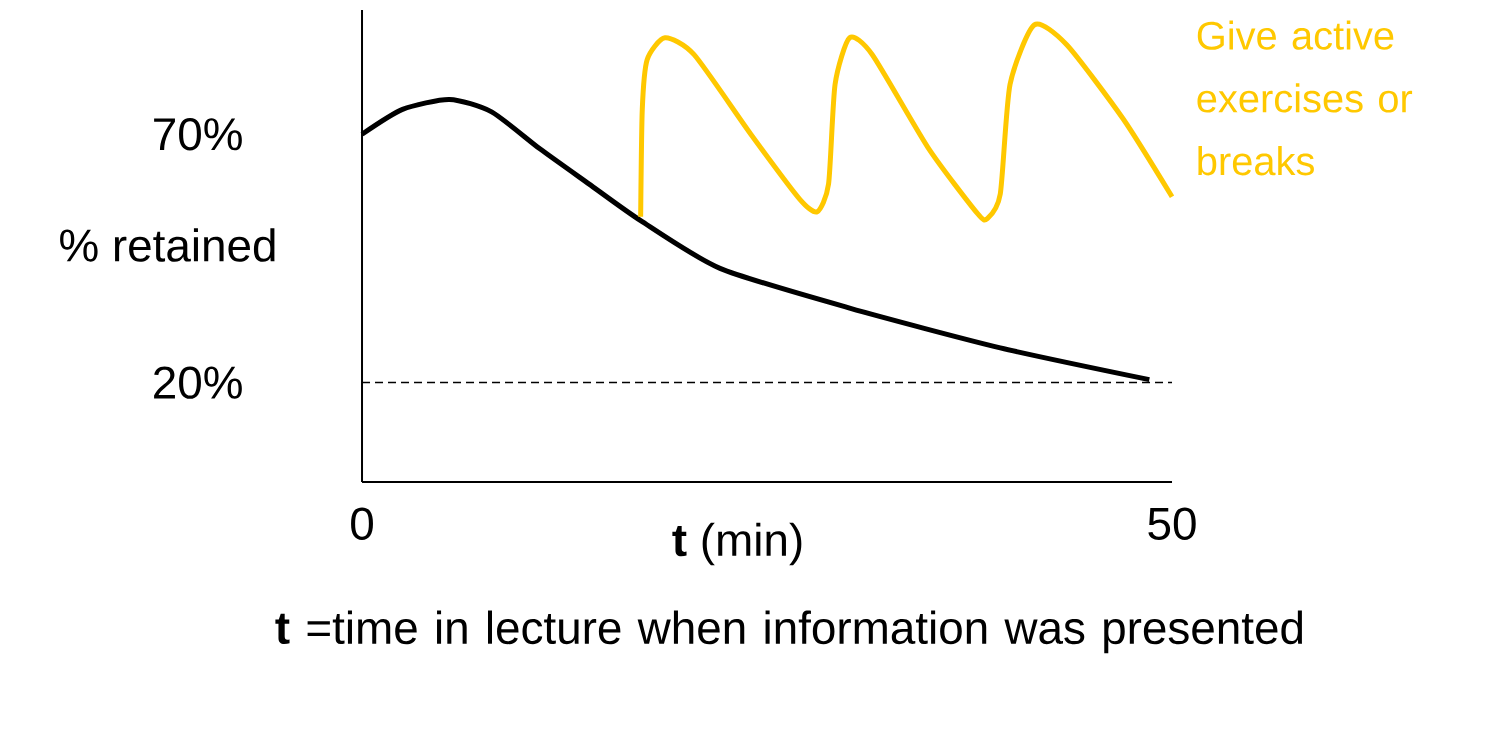 The image size is (1501, 742). Describe the element at coordinates (1305, 98) in the screenshot. I see `series-label: Give active exercises or breaks` at that location.